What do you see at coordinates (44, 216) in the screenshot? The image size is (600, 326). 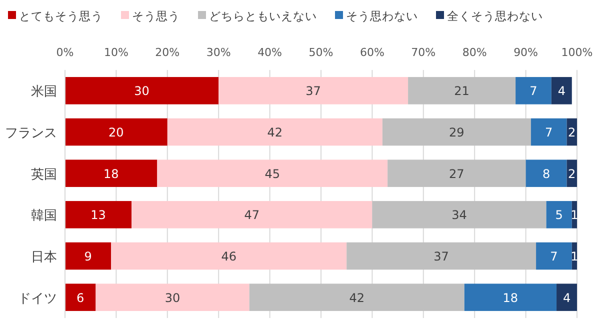 I see `y-tick-label: 韓国` at bounding box center [44, 216].